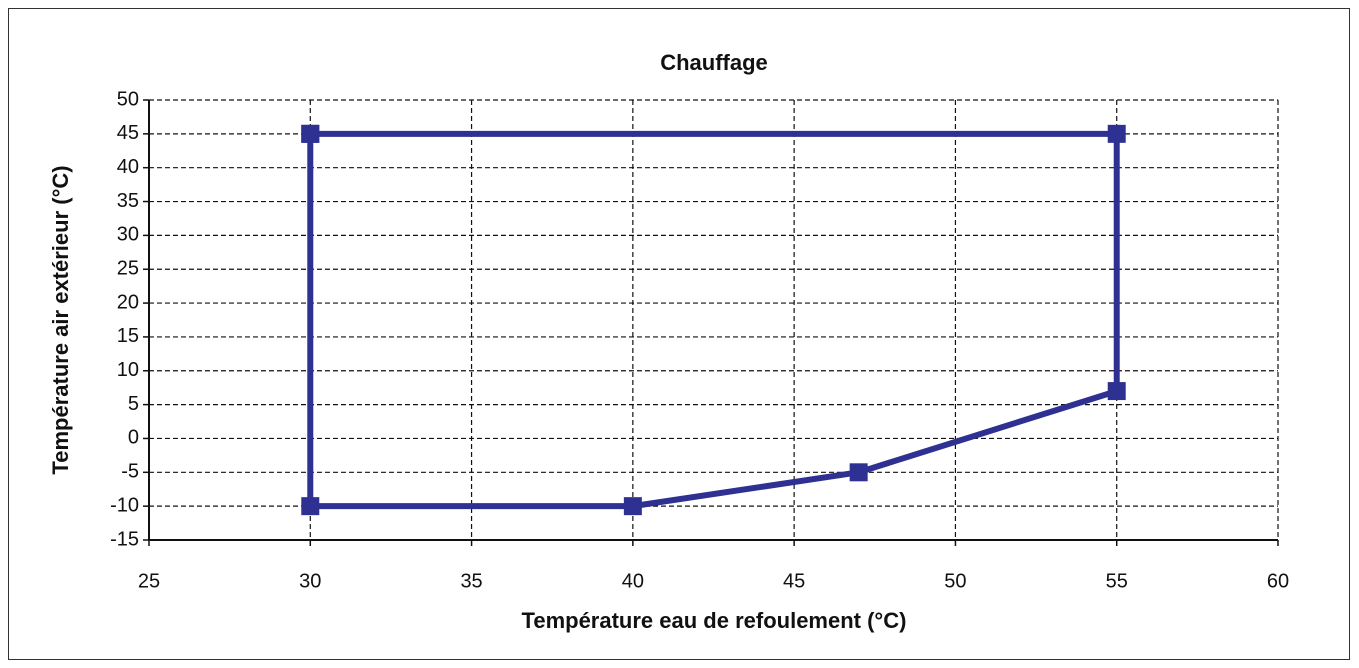 The width and height of the screenshot is (1359, 668). What do you see at coordinates (60, 319) in the screenshot?
I see `y-axis-label: Température air extérieur (°C)` at bounding box center [60, 319].